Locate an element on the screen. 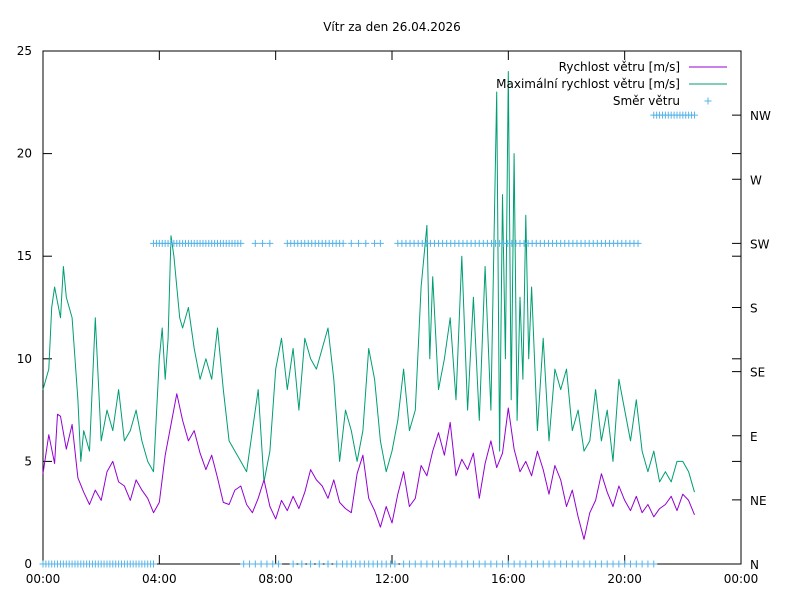  direction-point-nw is located at coordinates (694, 115).